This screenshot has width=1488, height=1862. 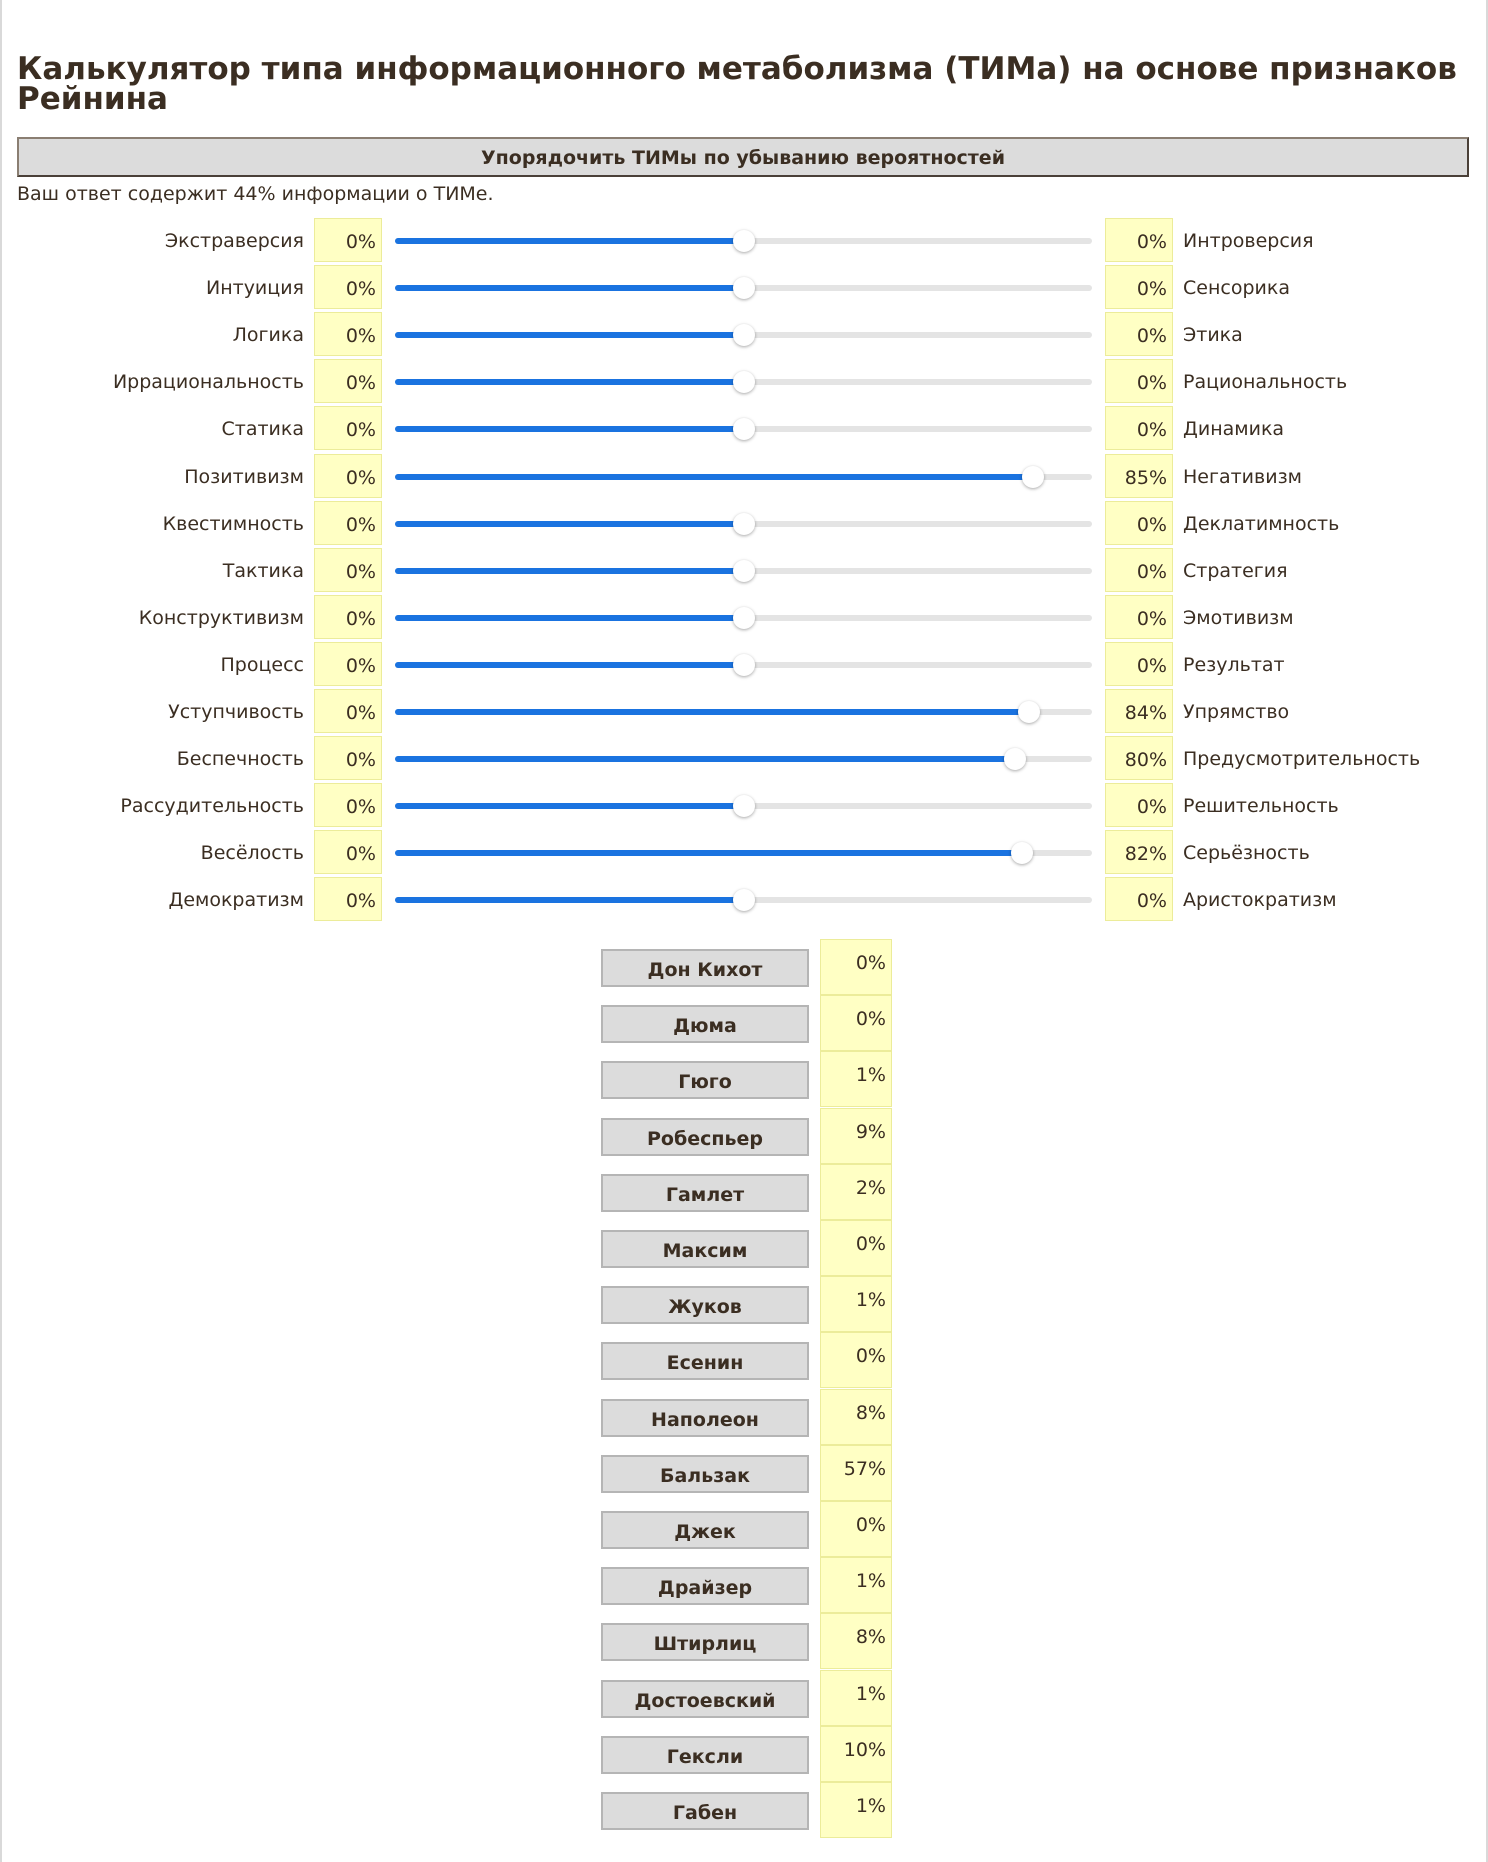 I want to click on scale-right-label: Эмотивизм, so click(x=1238, y=618).